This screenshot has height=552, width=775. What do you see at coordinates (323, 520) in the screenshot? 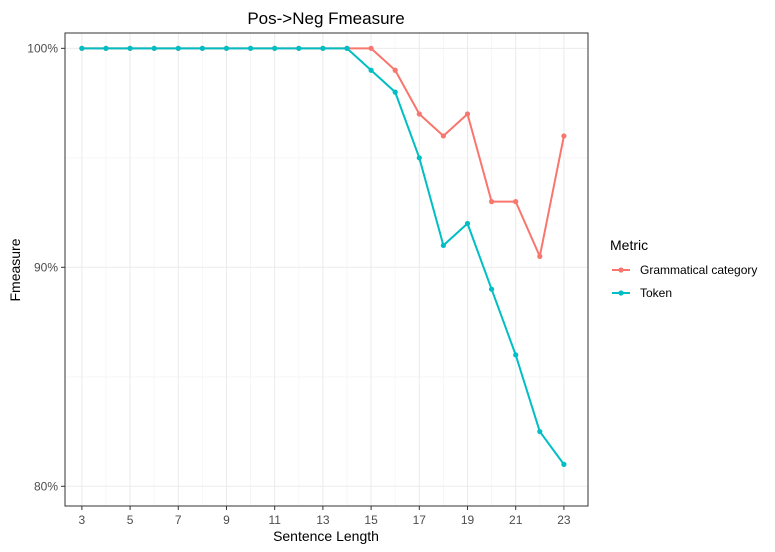
I see `x-tick-label: 13` at bounding box center [323, 520].